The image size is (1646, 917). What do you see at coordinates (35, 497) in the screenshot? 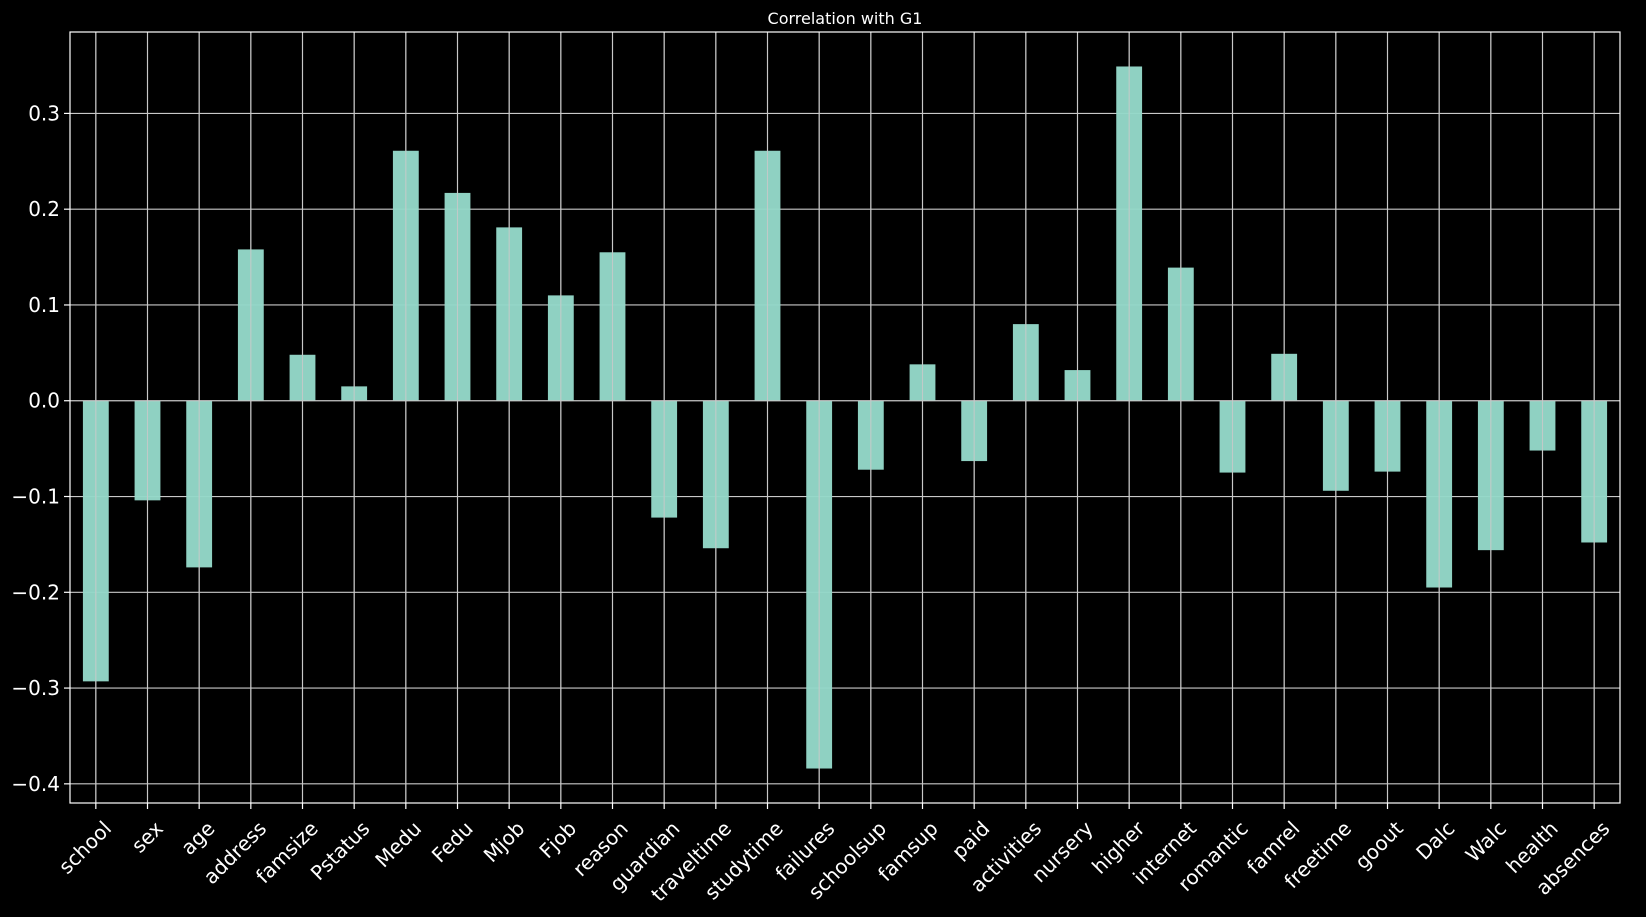
I see `y-tick-label: −0.1` at bounding box center [35, 497].